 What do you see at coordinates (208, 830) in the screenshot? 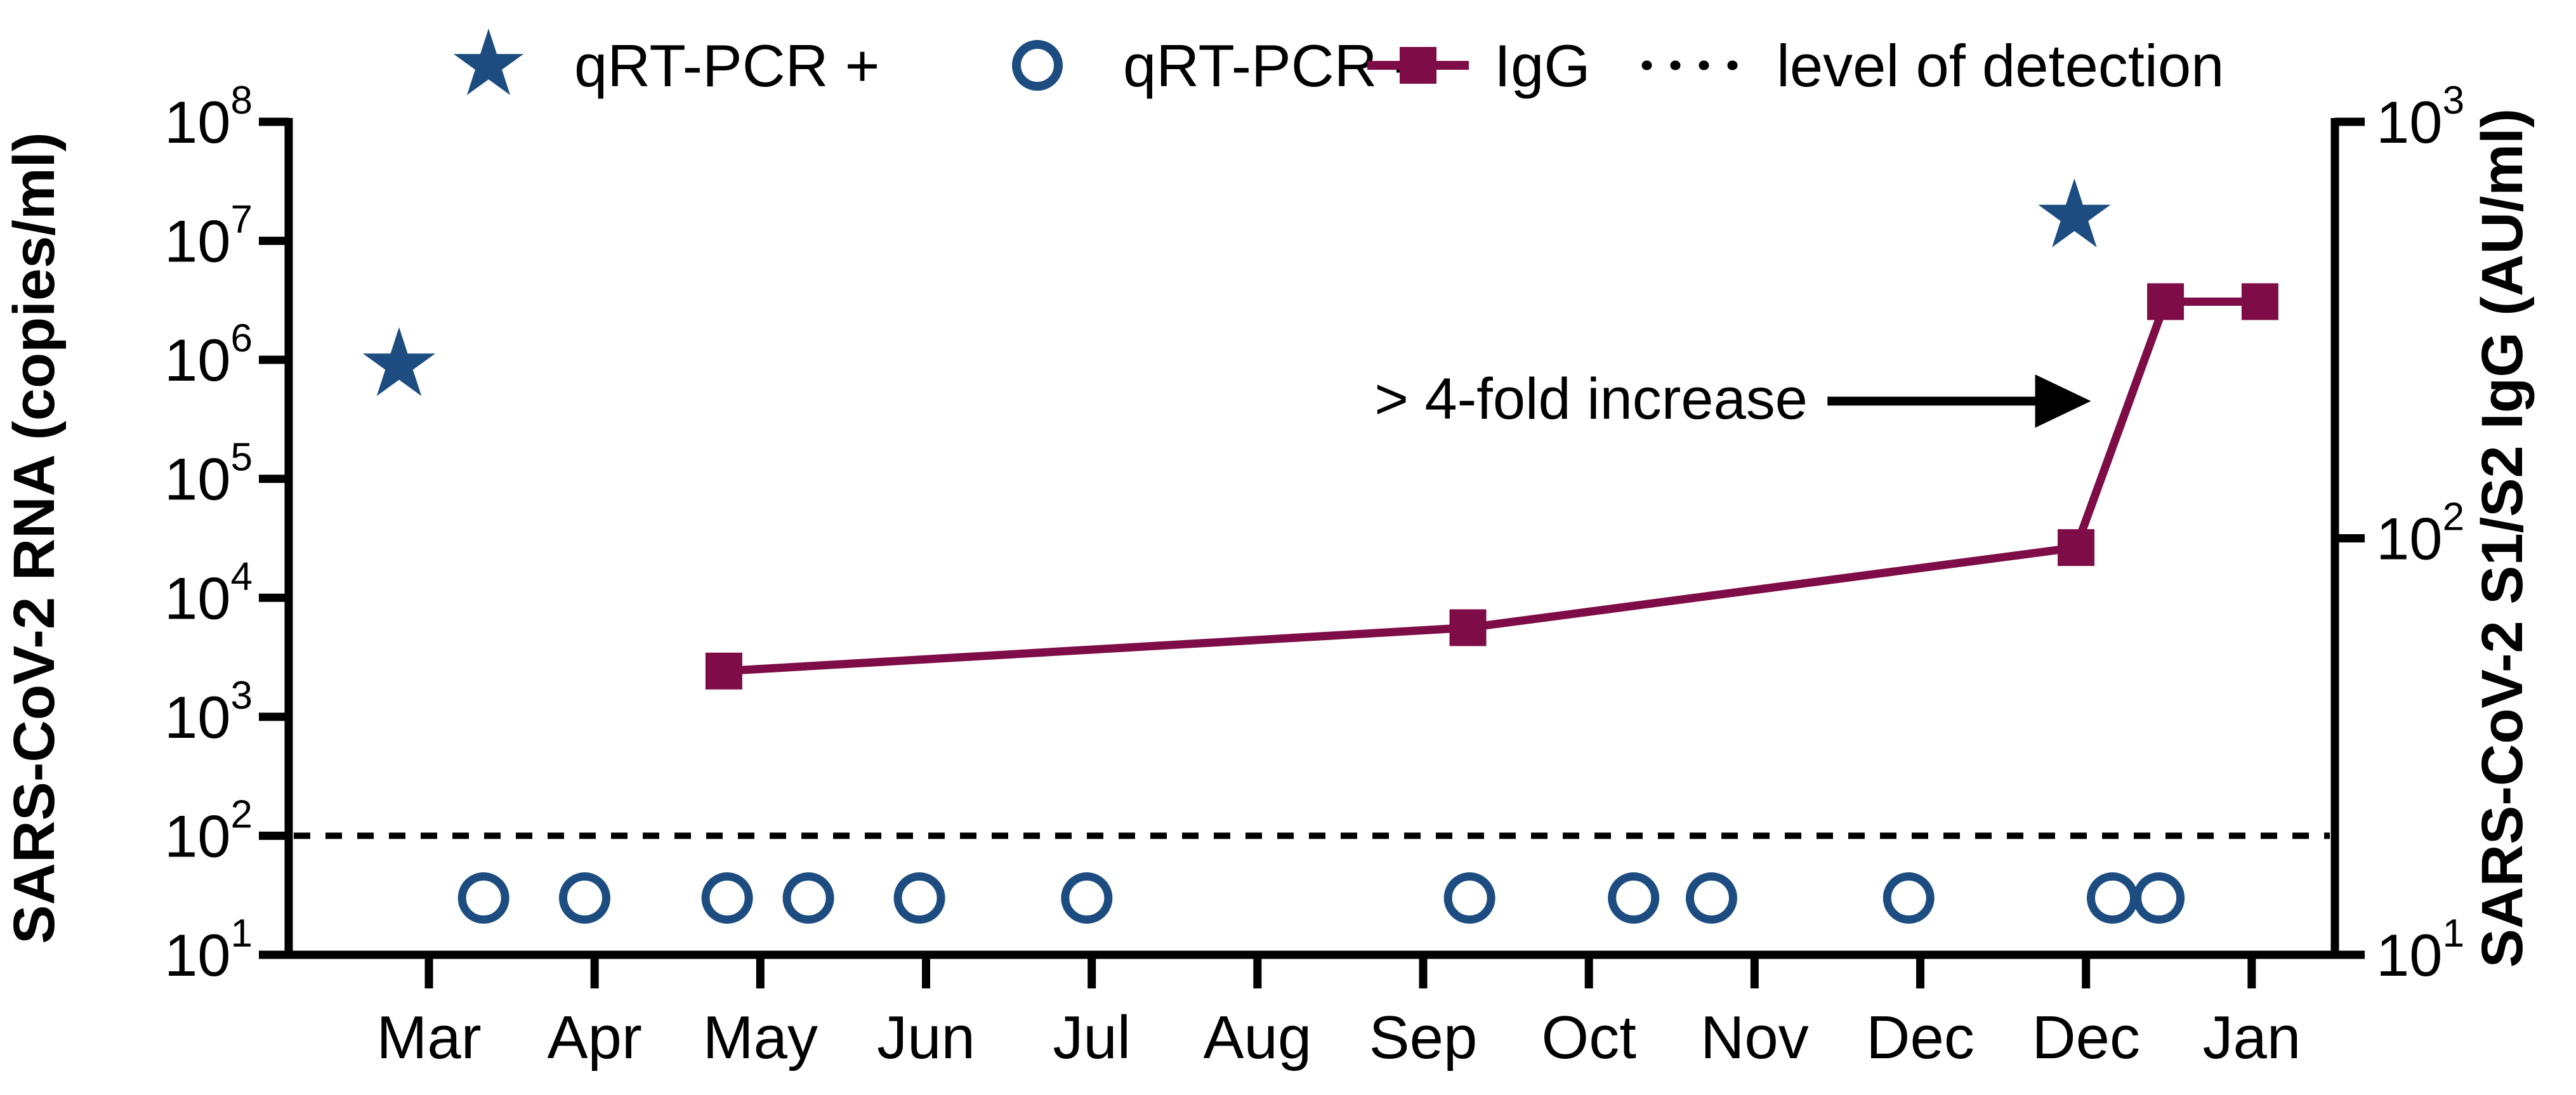
I see `left-axis-tick-label: 10²` at bounding box center [208, 830].